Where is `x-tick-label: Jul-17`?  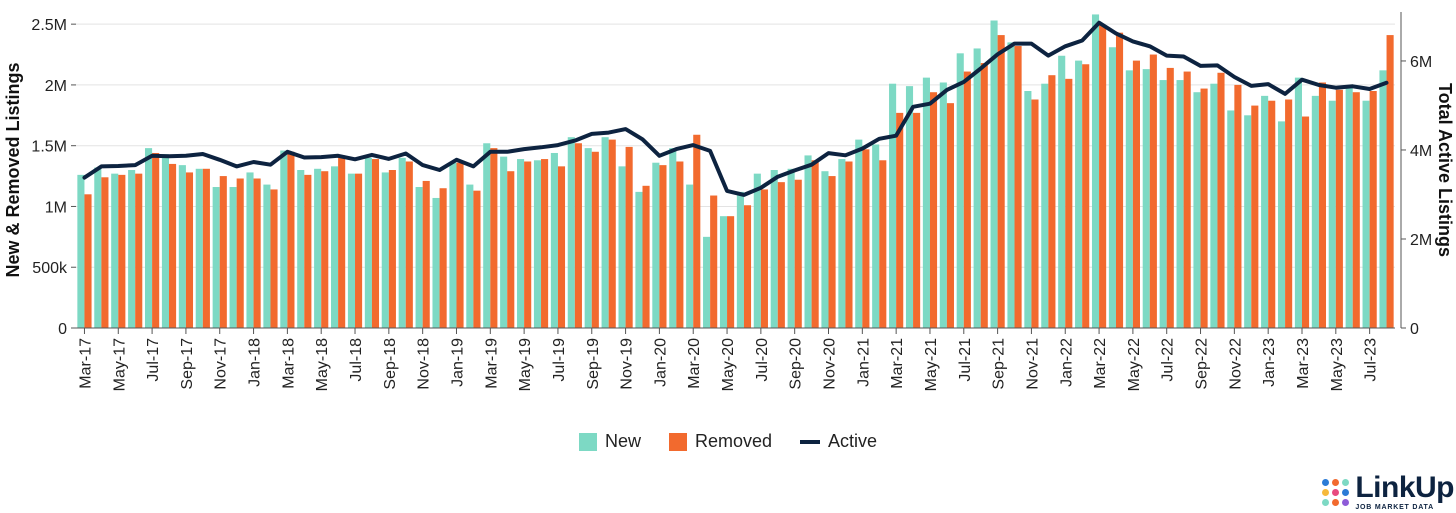 x-tick-label: Jul-17 is located at coordinates (153, 360).